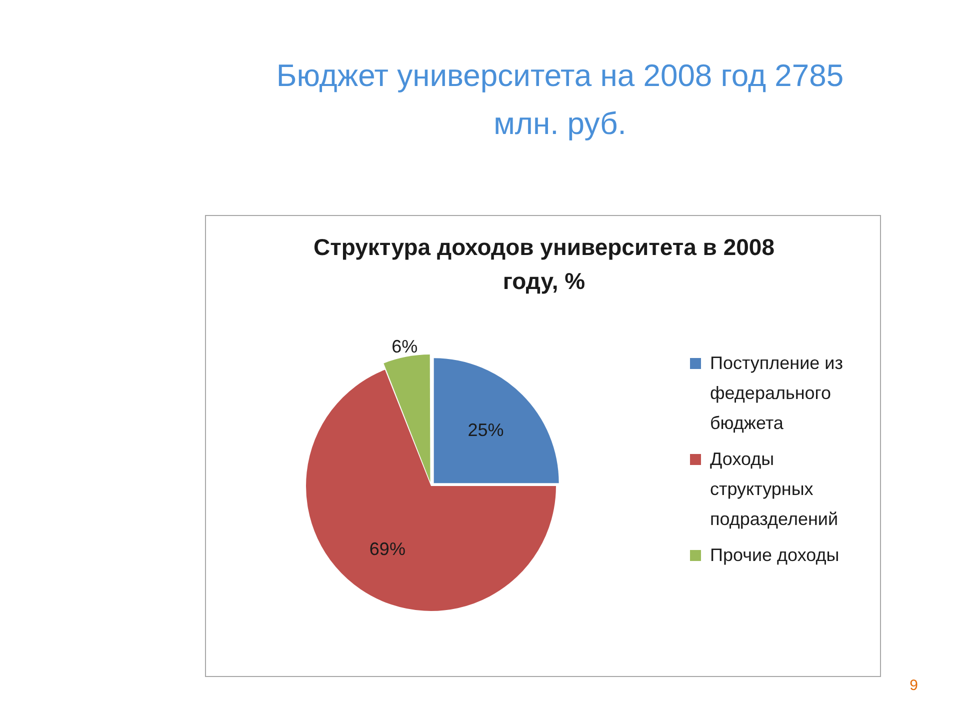 This screenshot has width=960, height=720. What do you see at coordinates (387, 549) in the screenshot?
I see `data-label: 69%` at bounding box center [387, 549].